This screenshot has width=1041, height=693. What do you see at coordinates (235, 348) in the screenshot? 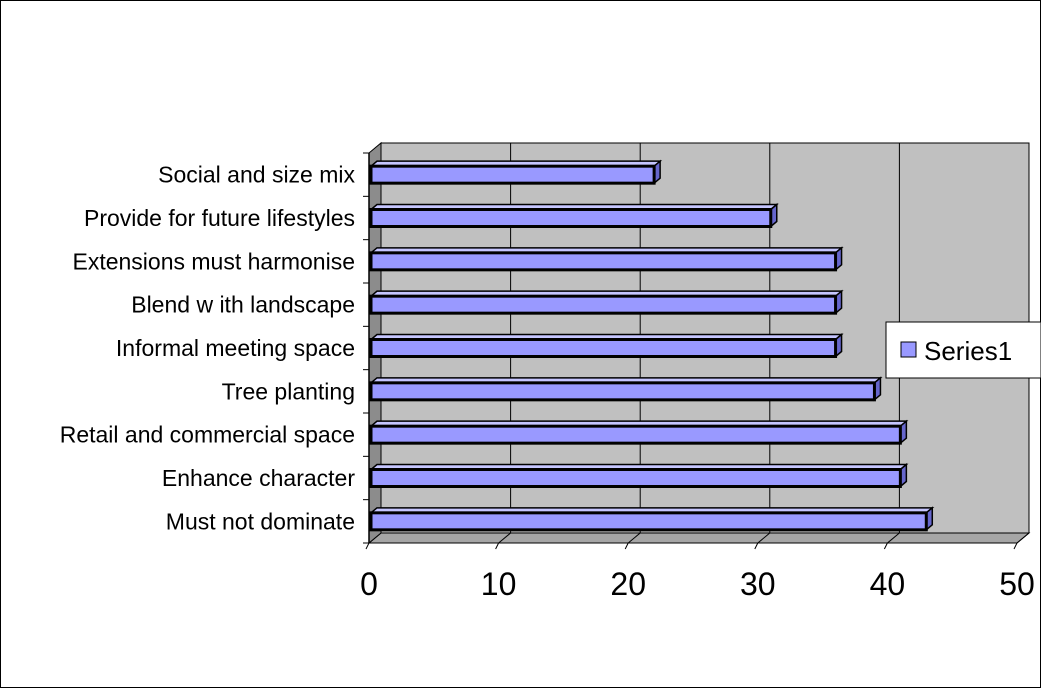
I see `category-label: Informal meeting space` at bounding box center [235, 348].